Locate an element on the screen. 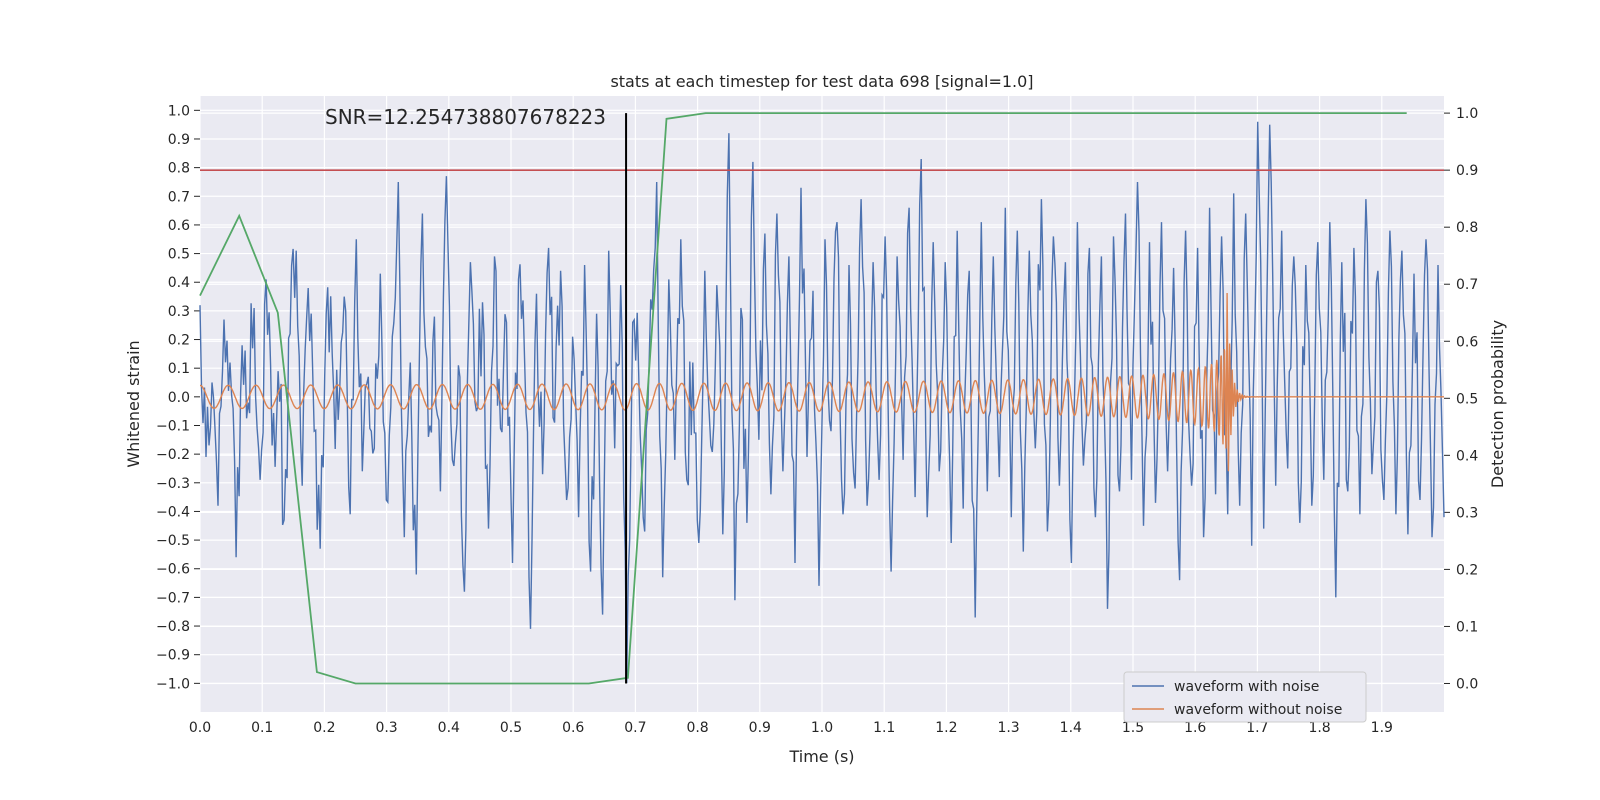 The width and height of the screenshot is (1600, 800). x-tick-label: 1.5 is located at coordinates (1133, 728).